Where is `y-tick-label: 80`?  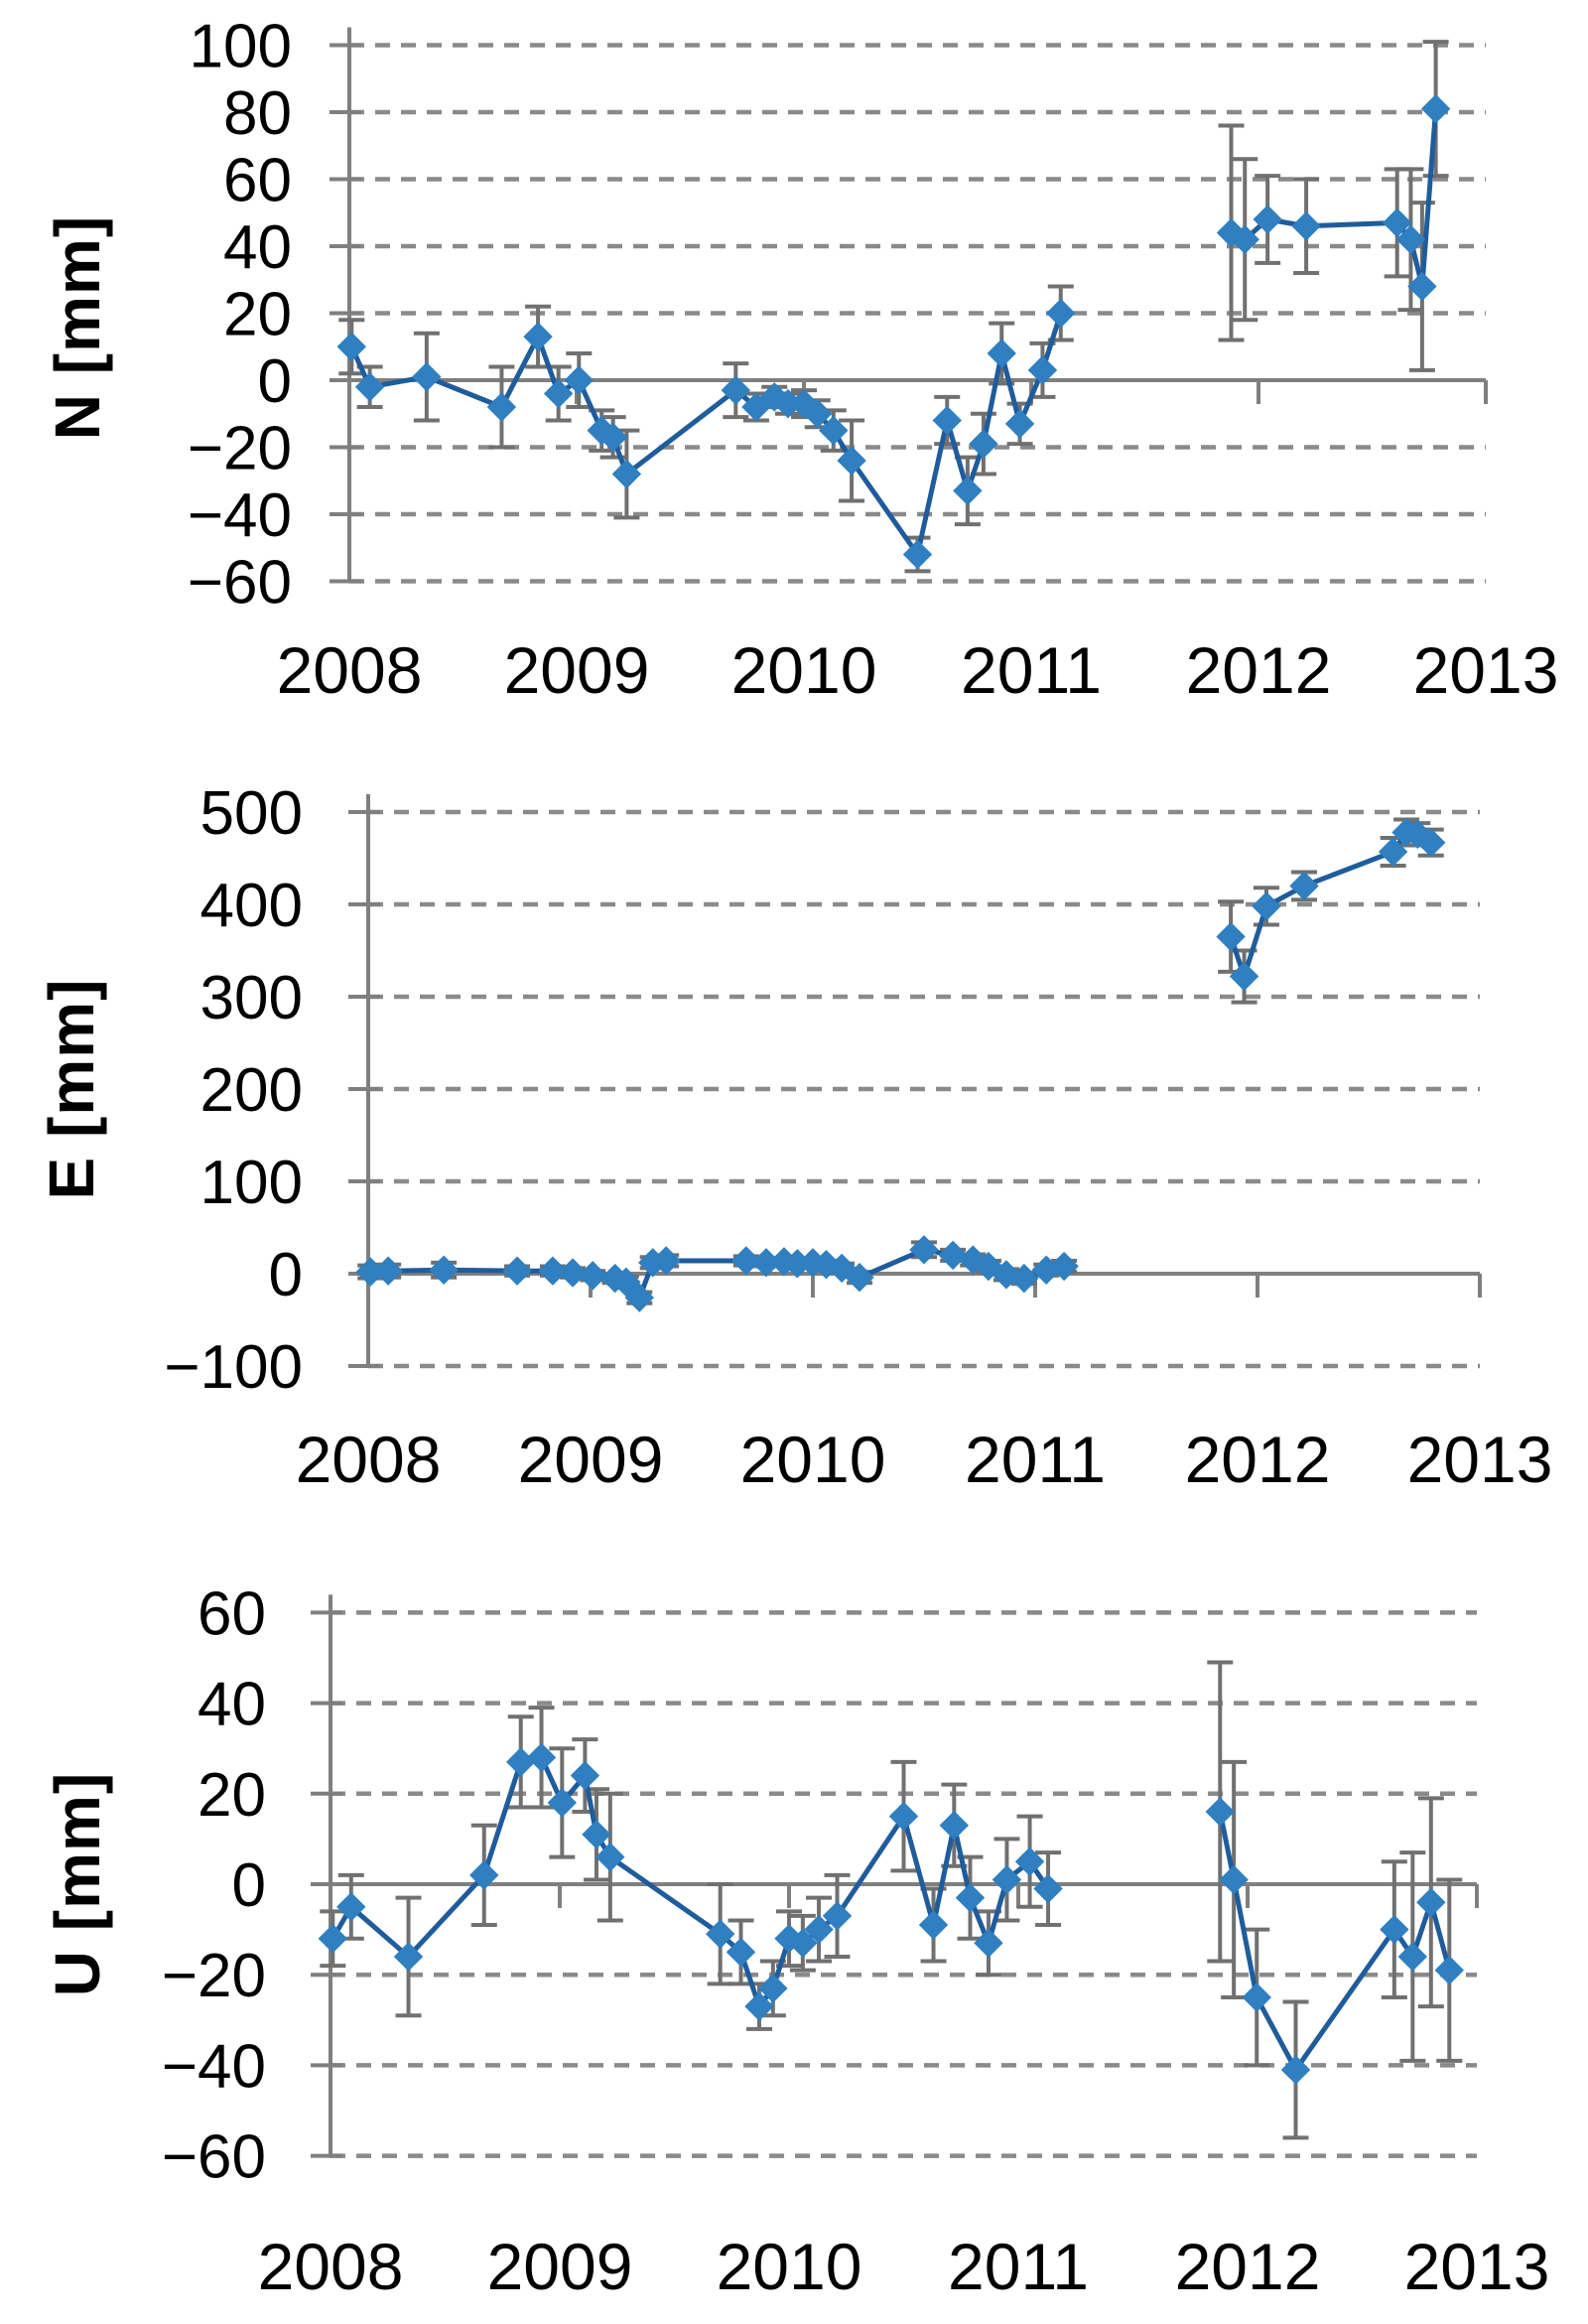 y-tick-label: 80 is located at coordinates (258, 114).